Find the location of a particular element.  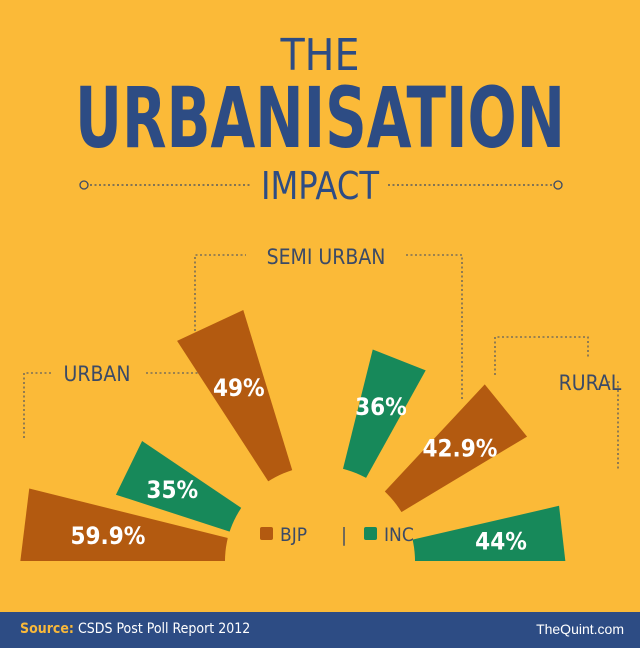

value-label-semi-urban-bjp: 49% is located at coordinates (239, 388).